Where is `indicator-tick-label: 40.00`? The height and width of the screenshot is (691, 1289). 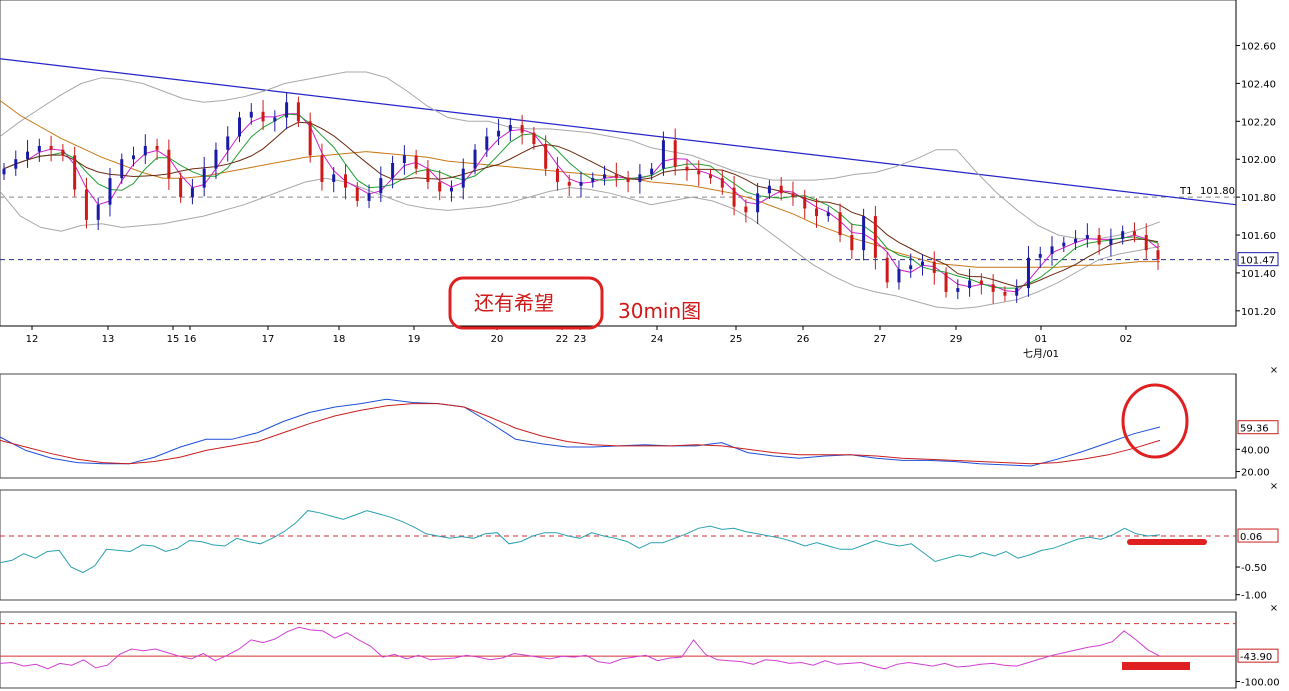 indicator-tick-label: 40.00 is located at coordinates (1255, 450).